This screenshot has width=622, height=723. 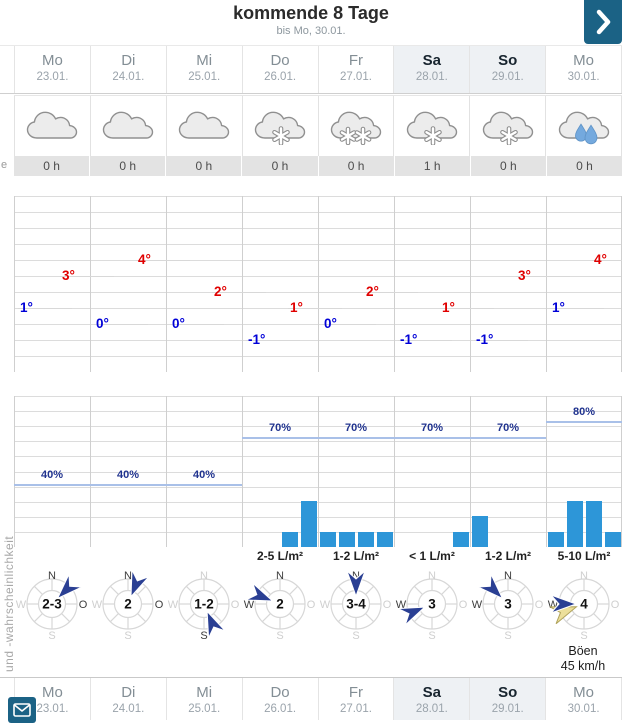 What do you see at coordinates (311, 13) in the screenshot?
I see `page-title: kommende 8 Tage` at bounding box center [311, 13].